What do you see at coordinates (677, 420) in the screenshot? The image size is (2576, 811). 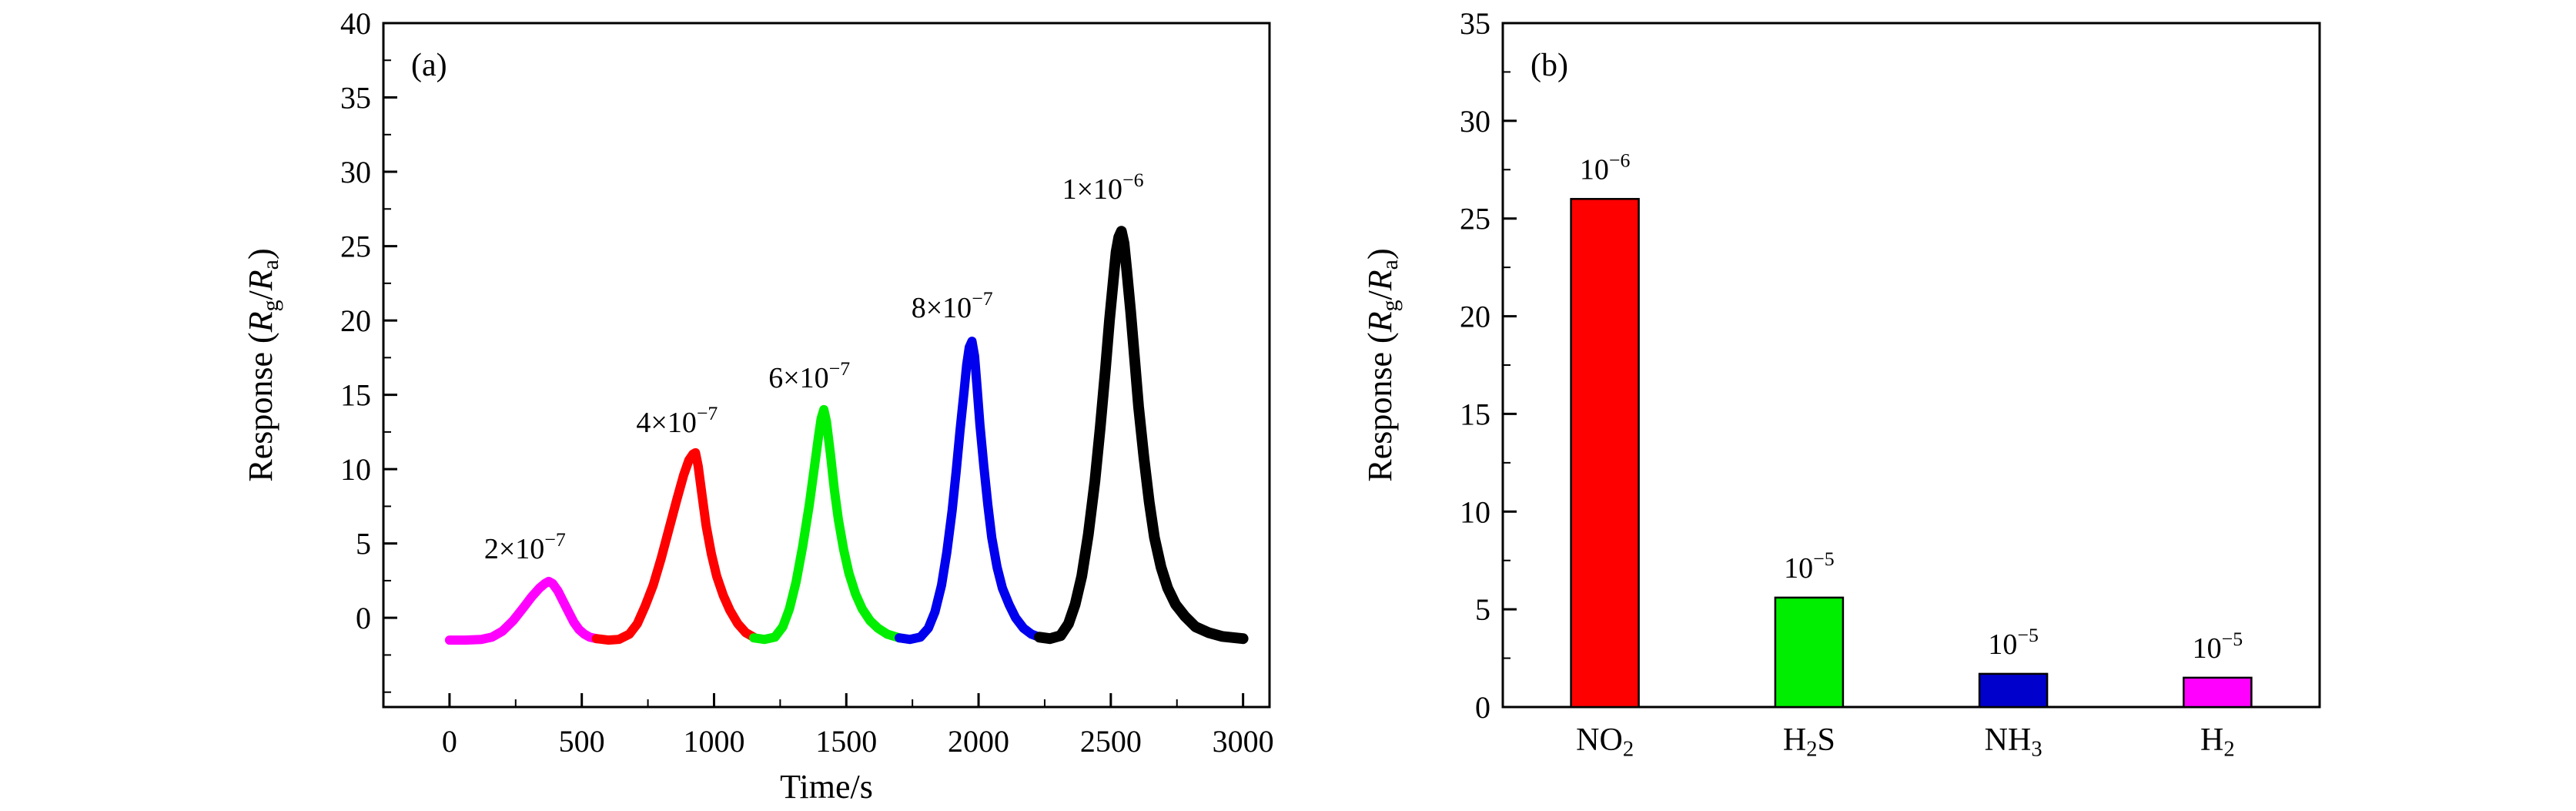 I see `concentration-label: 4×10⁻⁷` at bounding box center [677, 420].